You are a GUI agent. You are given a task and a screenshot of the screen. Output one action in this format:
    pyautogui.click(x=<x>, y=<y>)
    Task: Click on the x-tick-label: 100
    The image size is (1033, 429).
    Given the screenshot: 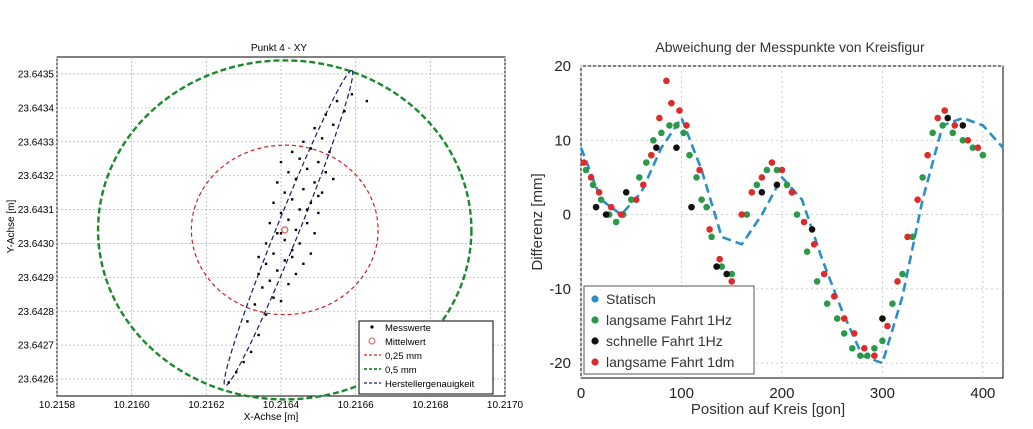 What is the action you would take?
    pyautogui.click(x=681, y=393)
    